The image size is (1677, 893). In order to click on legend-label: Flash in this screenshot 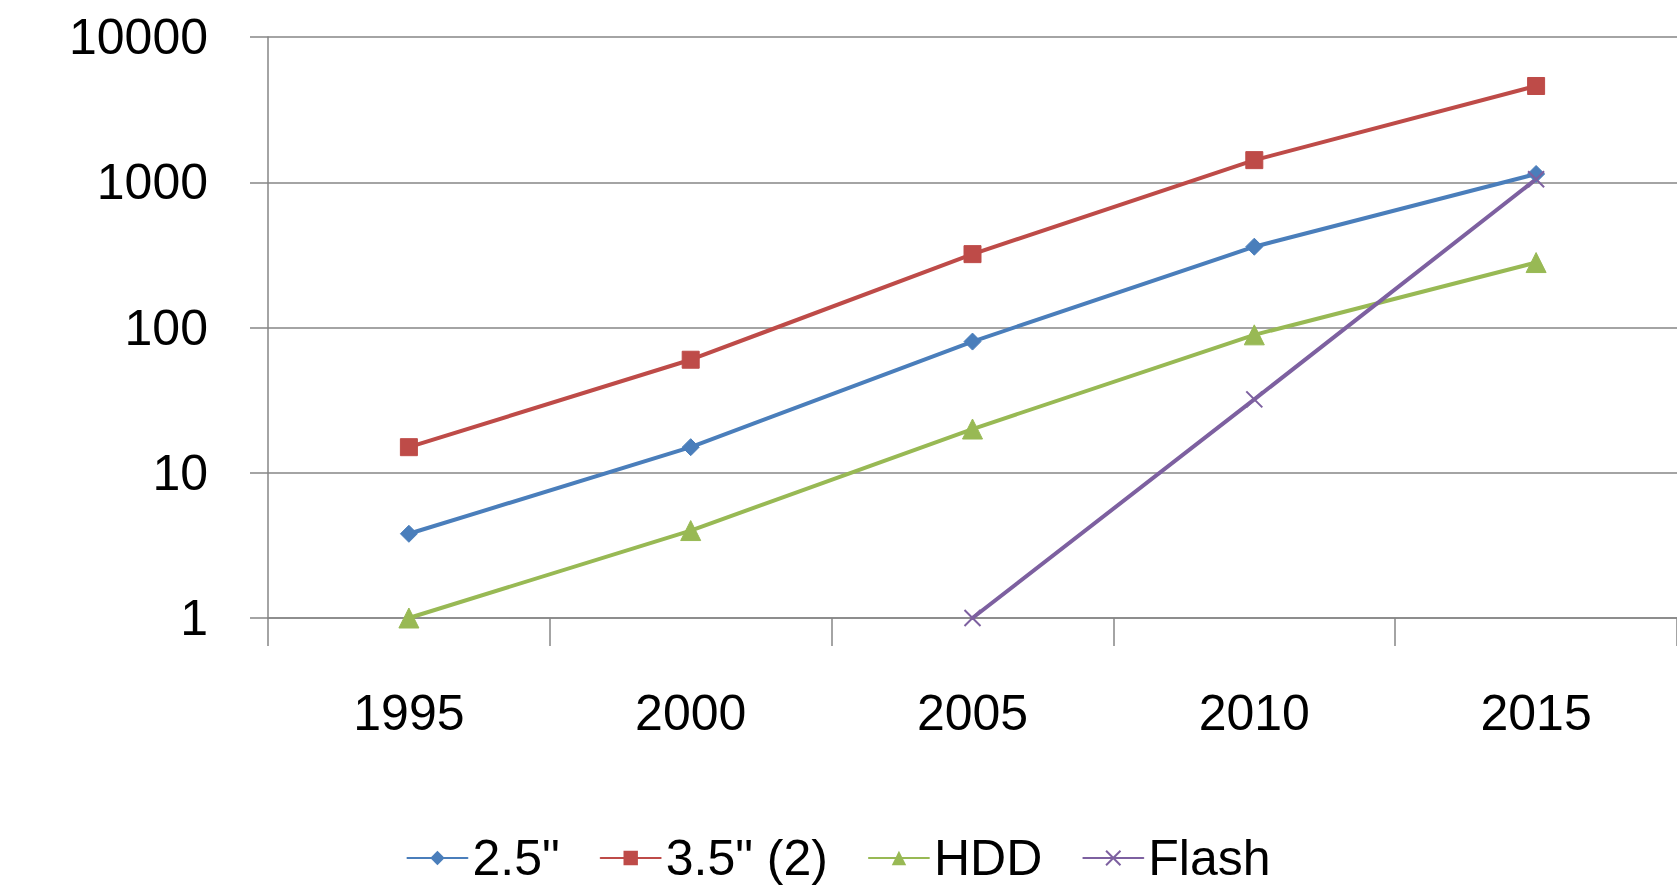, I will do `click(1209, 858)`.